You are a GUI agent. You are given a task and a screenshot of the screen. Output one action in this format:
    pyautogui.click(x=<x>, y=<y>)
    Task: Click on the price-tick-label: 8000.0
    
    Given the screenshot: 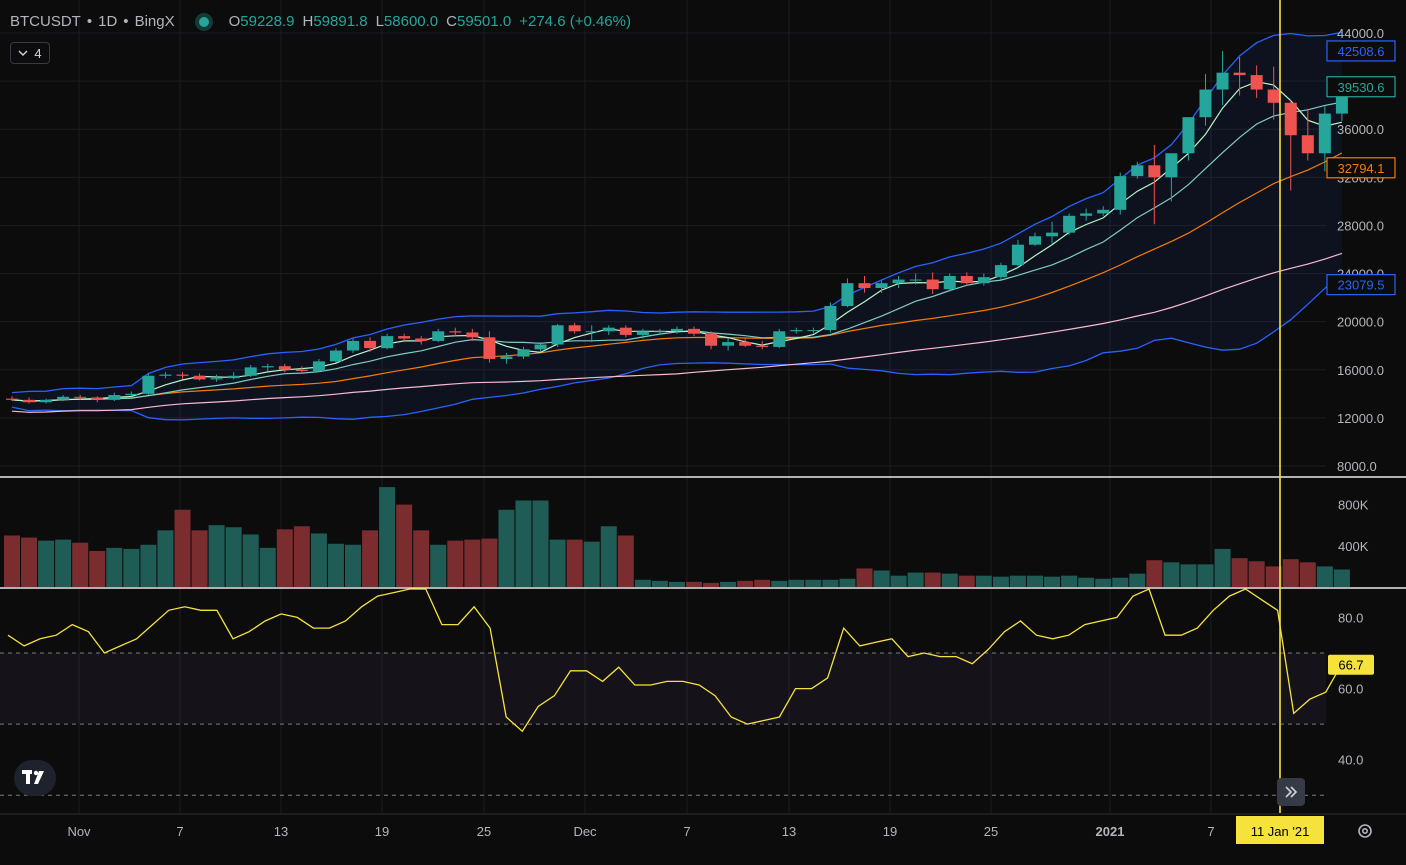 What is the action you would take?
    pyautogui.click(x=1357, y=466)
    